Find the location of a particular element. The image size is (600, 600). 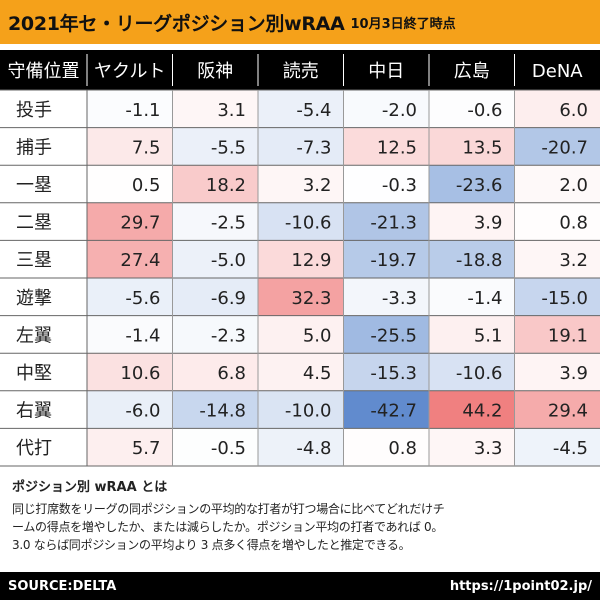

cell-value: 0.5 is located at coordinates (146, 185).